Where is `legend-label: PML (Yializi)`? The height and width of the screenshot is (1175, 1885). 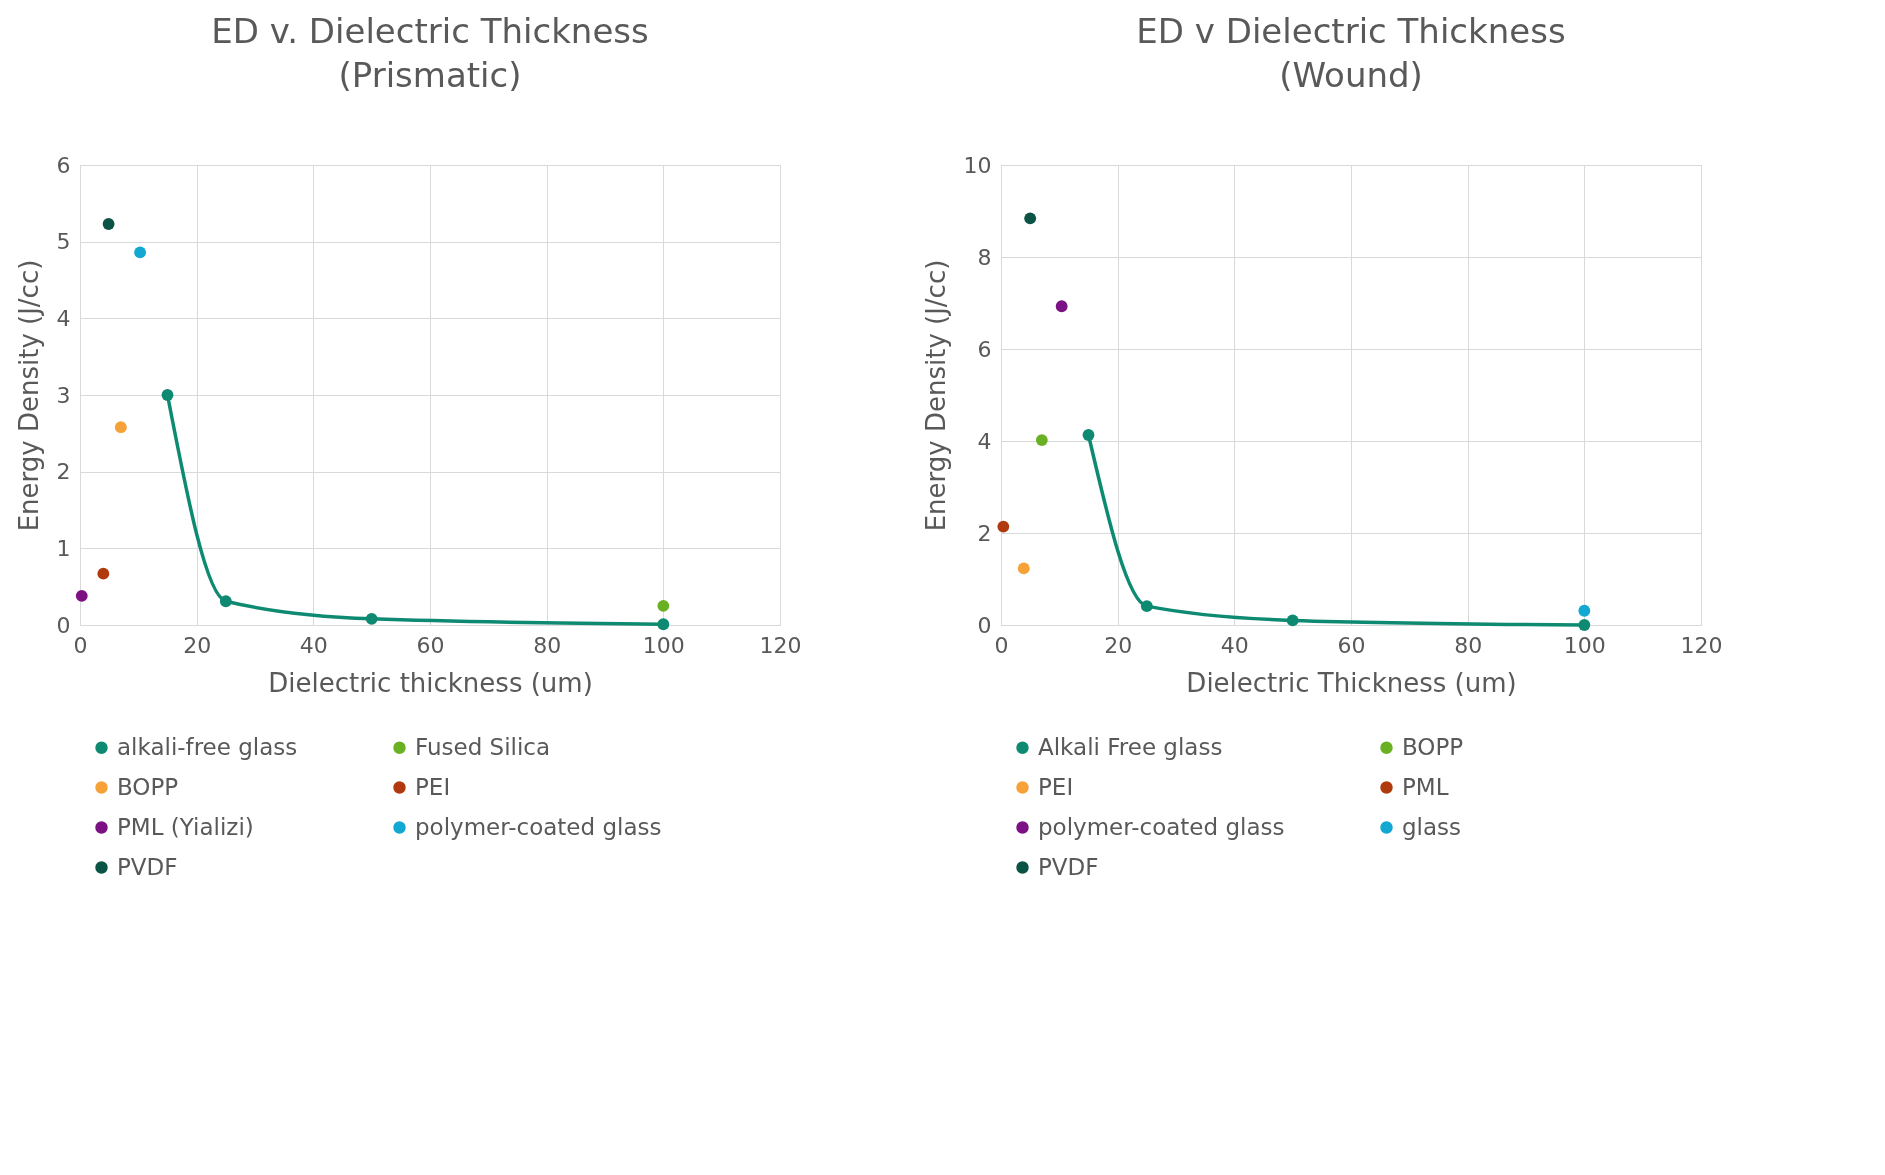
legend-label: PML (Yializi) is located at coordinates (185, 826).